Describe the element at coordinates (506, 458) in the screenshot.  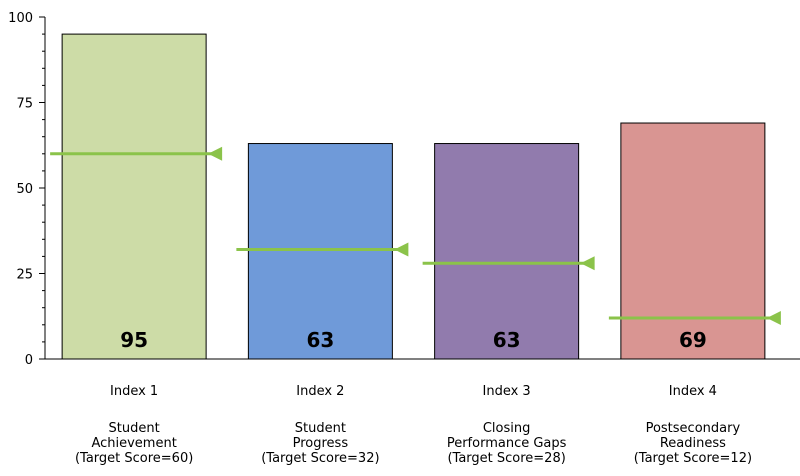
I see `category-target-label: (Target Score=28)` at that location.